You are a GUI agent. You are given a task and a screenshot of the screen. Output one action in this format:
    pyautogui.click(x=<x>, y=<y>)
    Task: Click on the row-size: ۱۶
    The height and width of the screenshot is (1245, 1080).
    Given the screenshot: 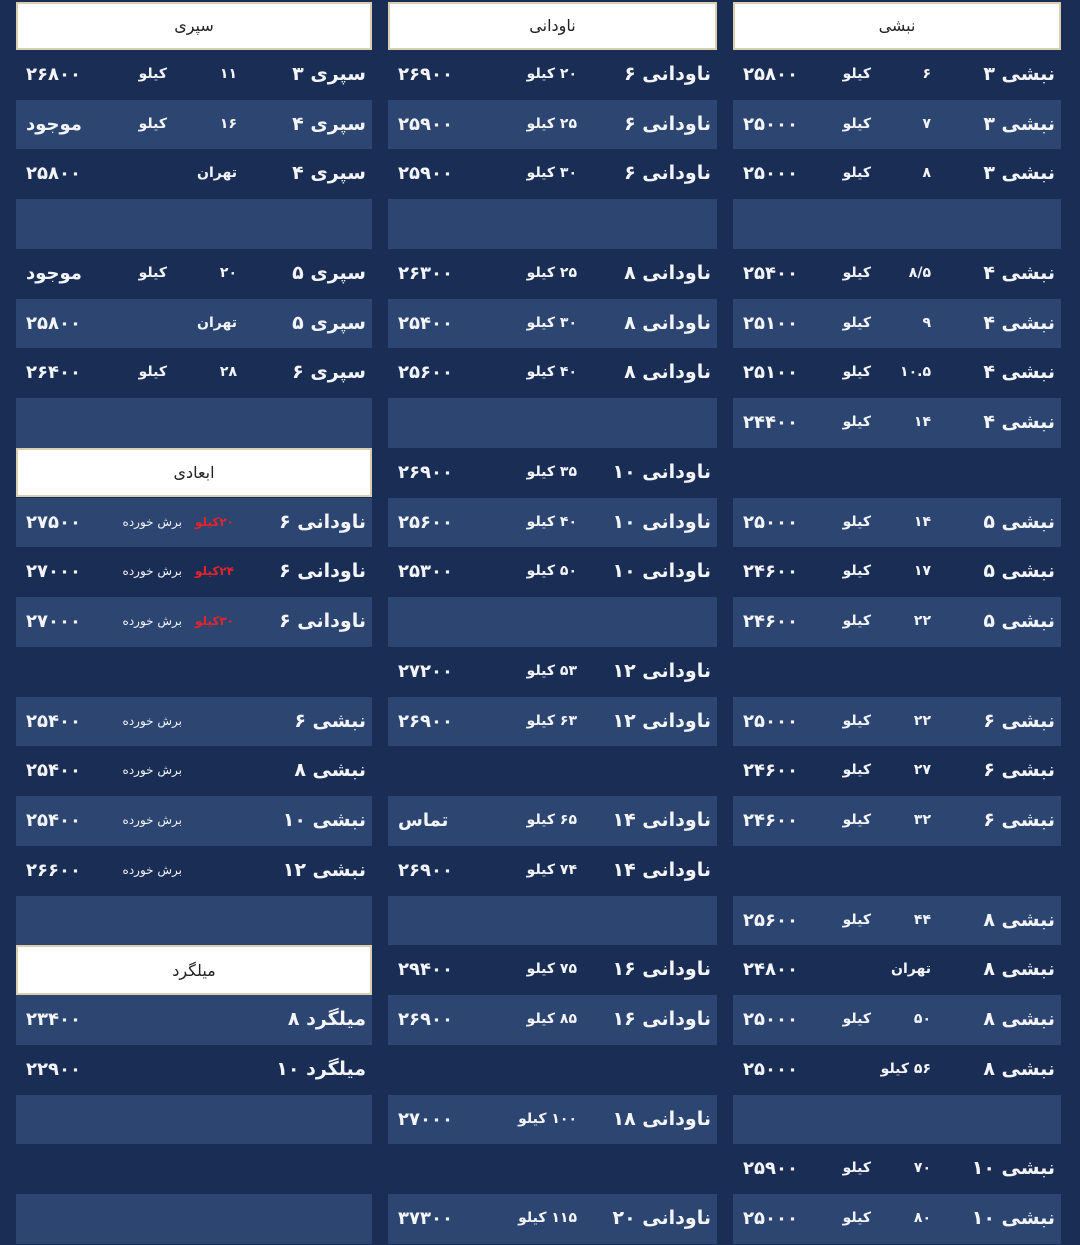 What is the action you would take?
    pyautogui.click(x=228, y=123)
    